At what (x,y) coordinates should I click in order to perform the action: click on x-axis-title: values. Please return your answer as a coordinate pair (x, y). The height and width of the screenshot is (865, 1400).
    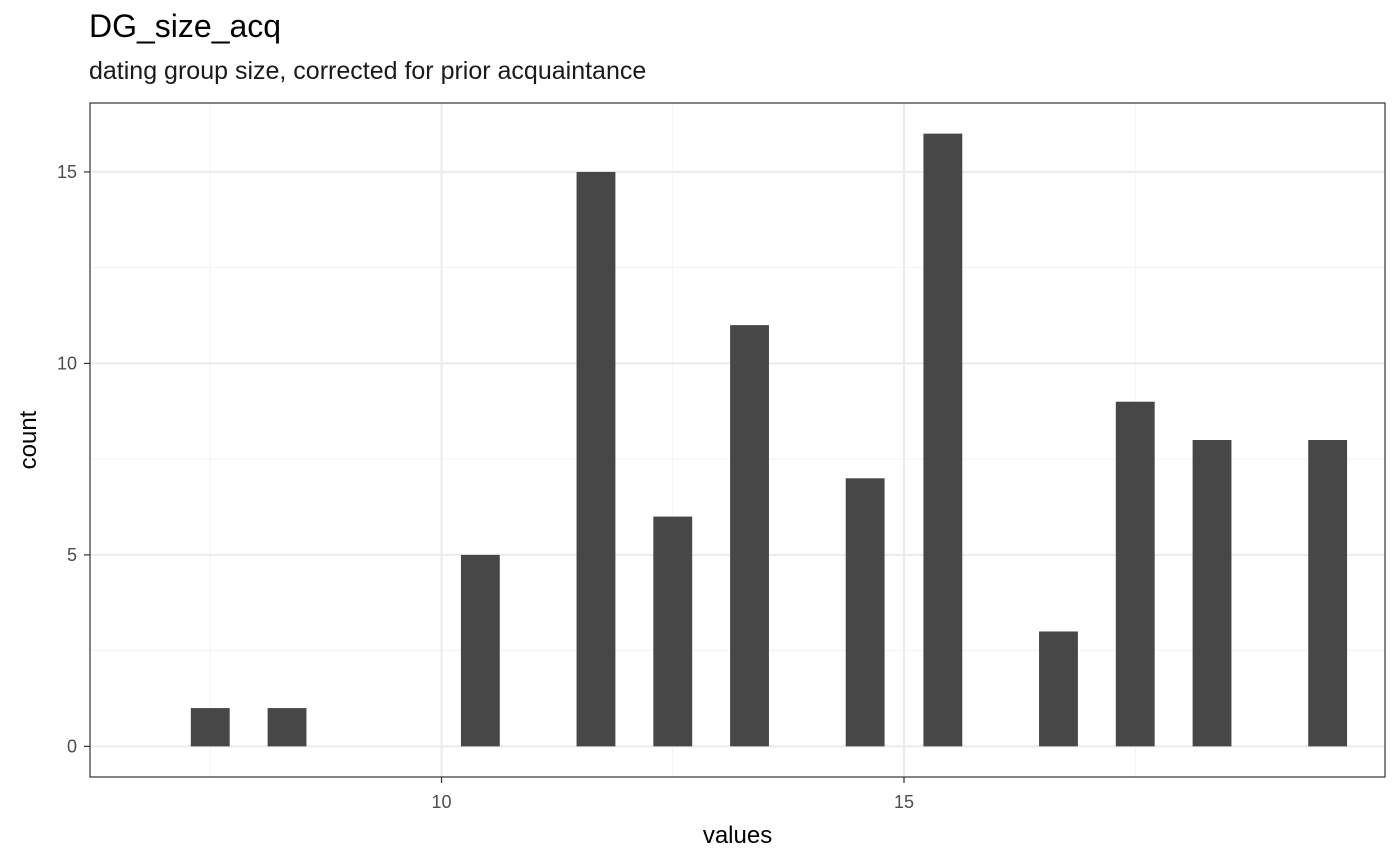
    Looking at the image, I should click on (737, 835).